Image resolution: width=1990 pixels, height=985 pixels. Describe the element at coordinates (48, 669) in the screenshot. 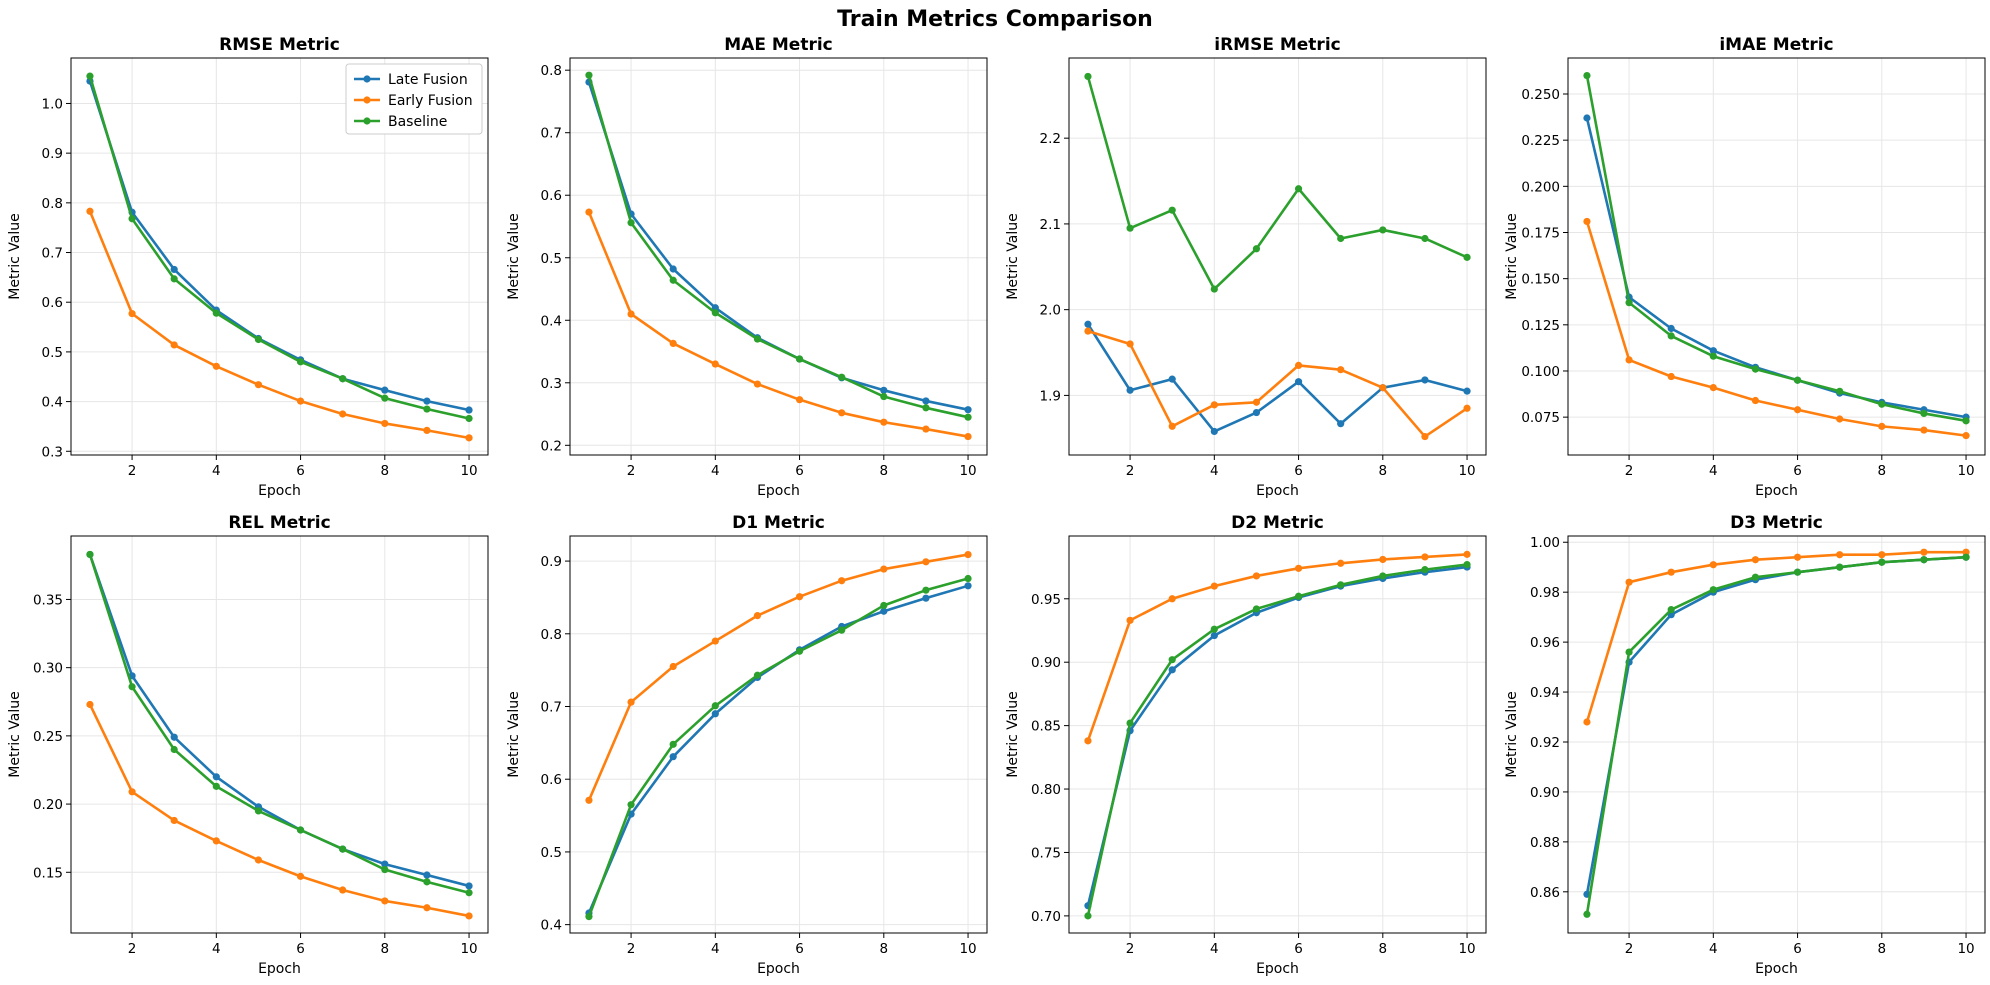

I see `y-tick-label: 0.30` at that location.